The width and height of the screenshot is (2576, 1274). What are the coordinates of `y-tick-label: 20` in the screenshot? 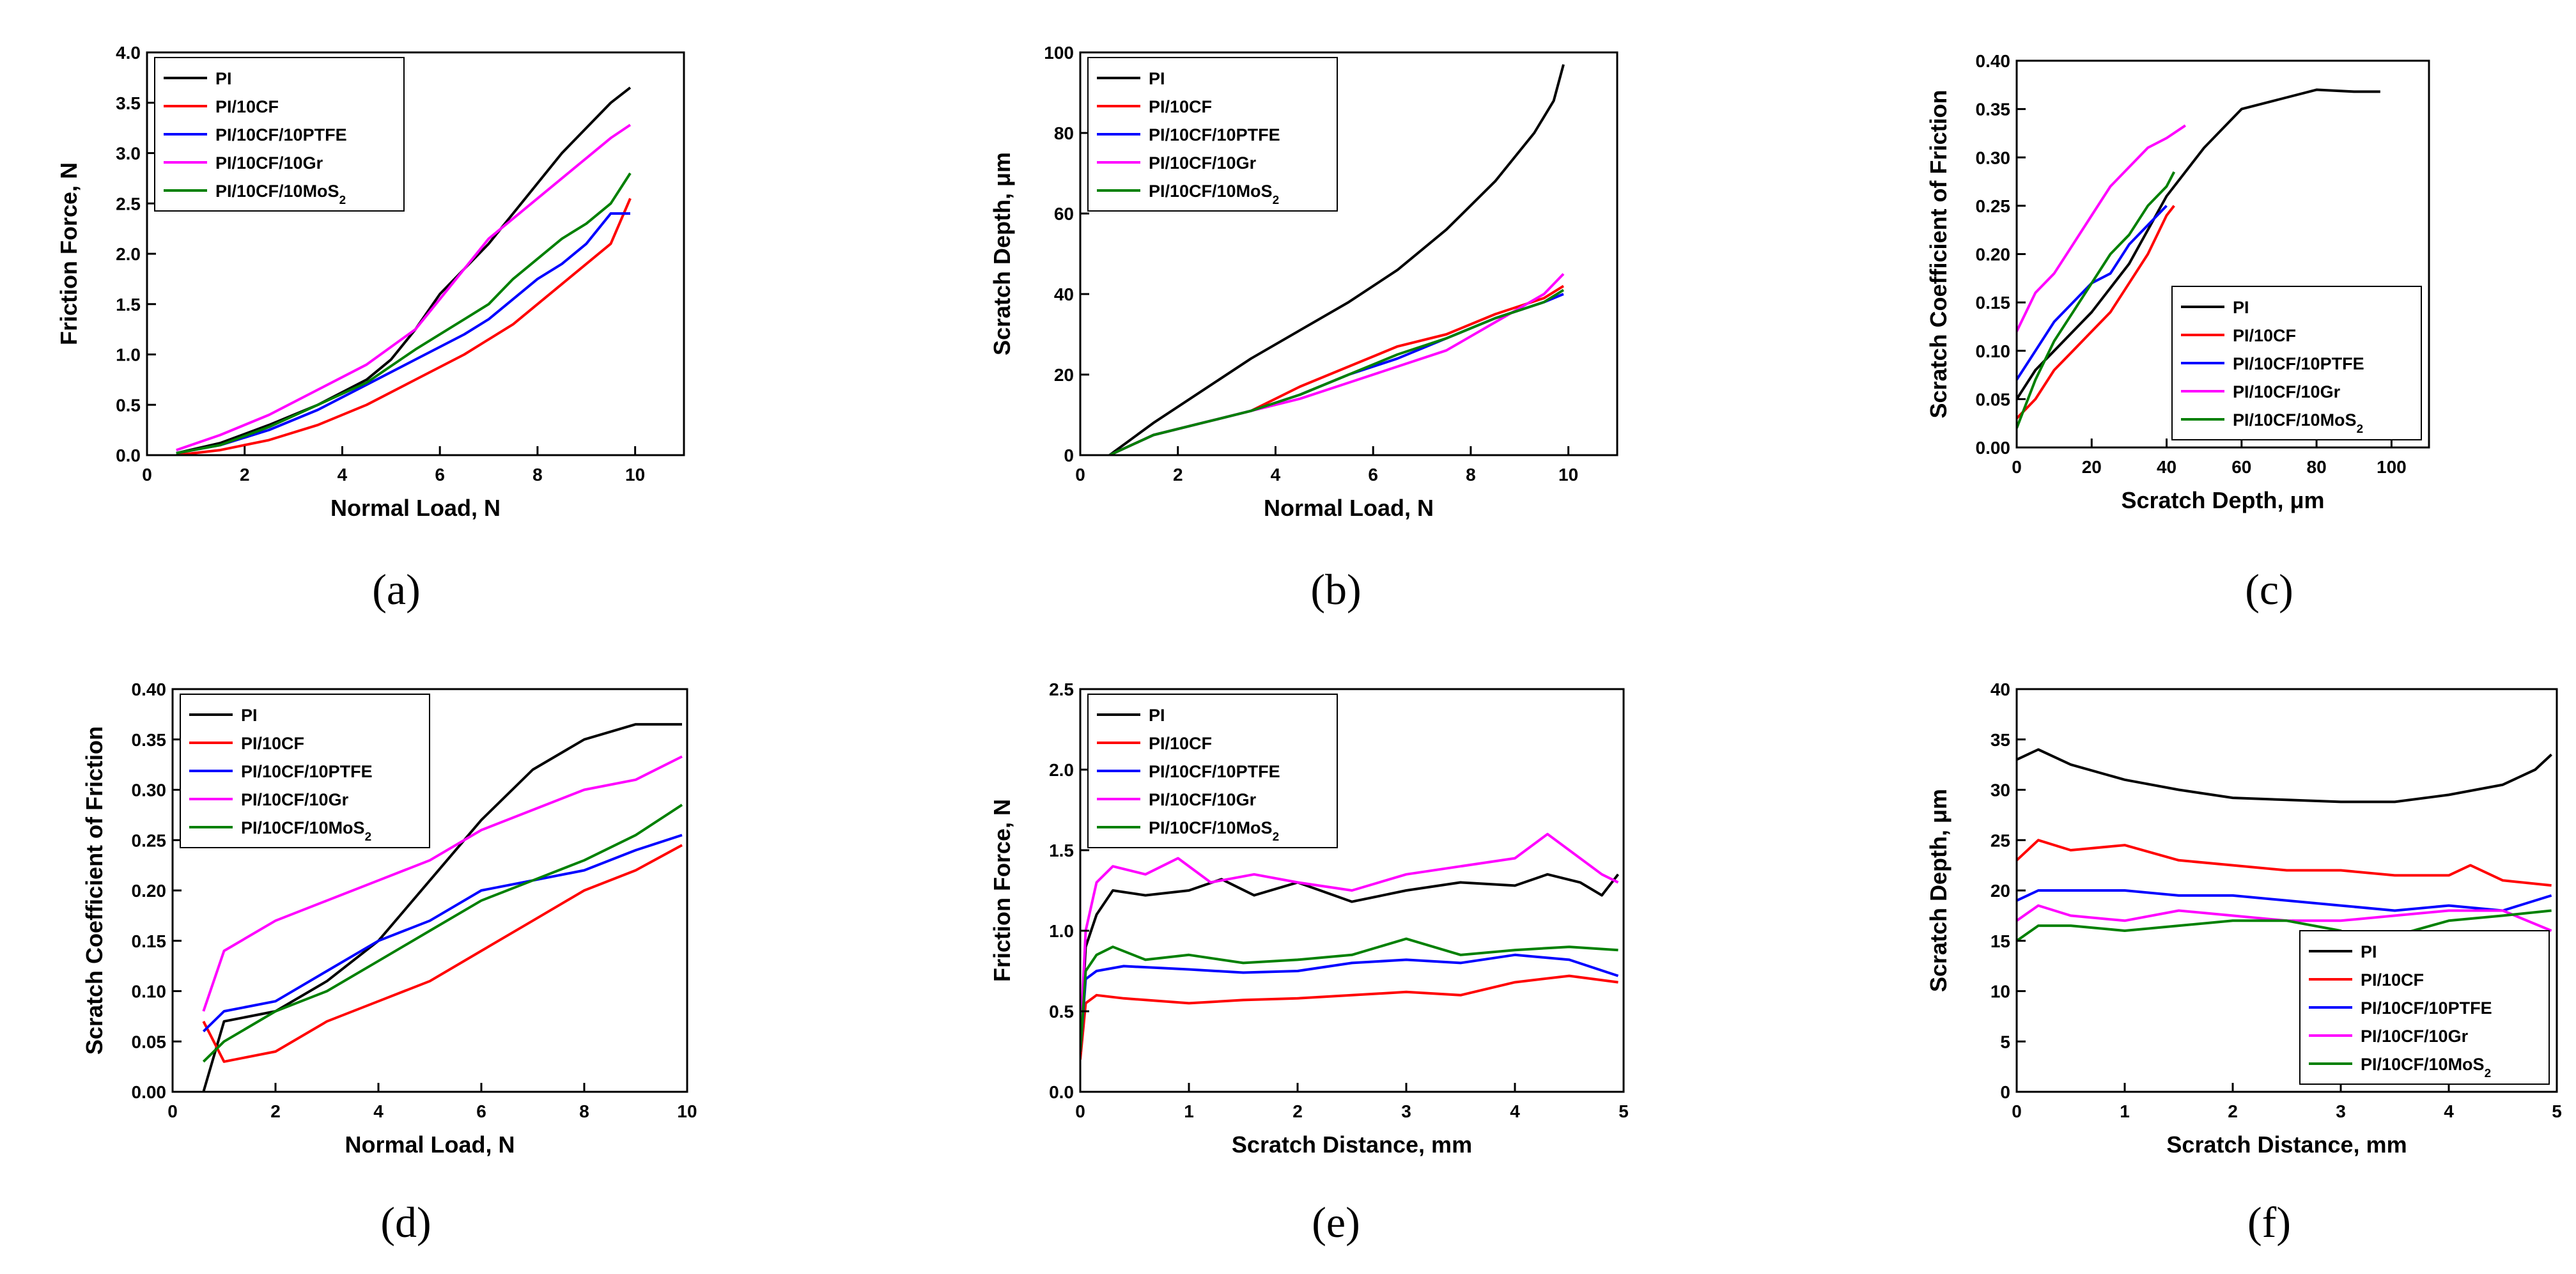 It's located at (2000, 891).